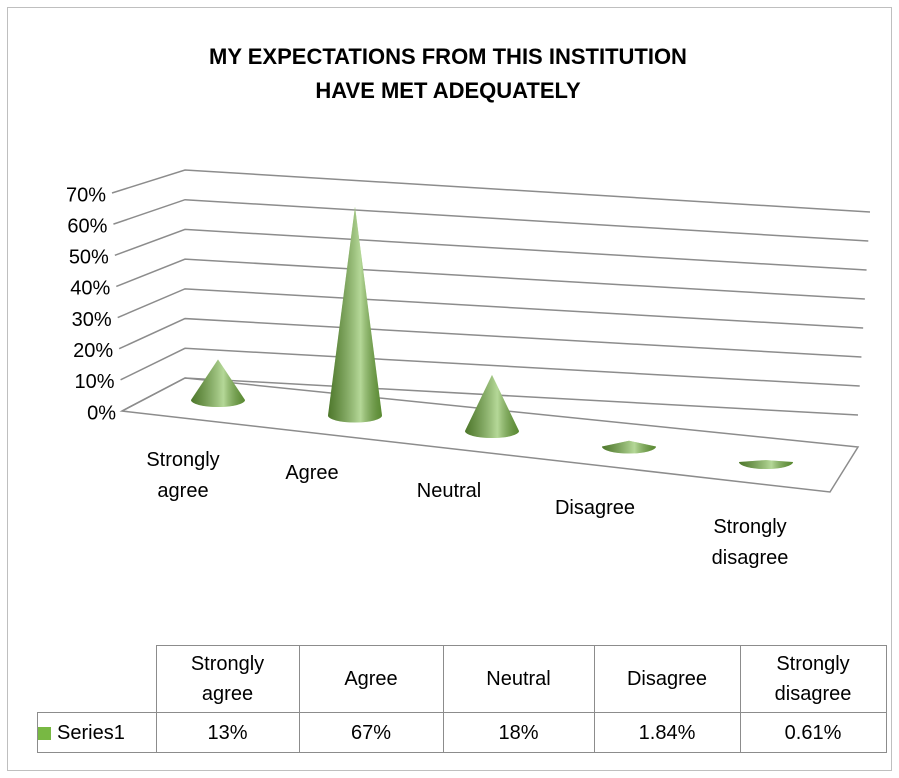 The image size is (899, 778). Describe the element at coordinates (667, 732) in the screenshot. I see `table-value-cell: 1.84%` at that location.